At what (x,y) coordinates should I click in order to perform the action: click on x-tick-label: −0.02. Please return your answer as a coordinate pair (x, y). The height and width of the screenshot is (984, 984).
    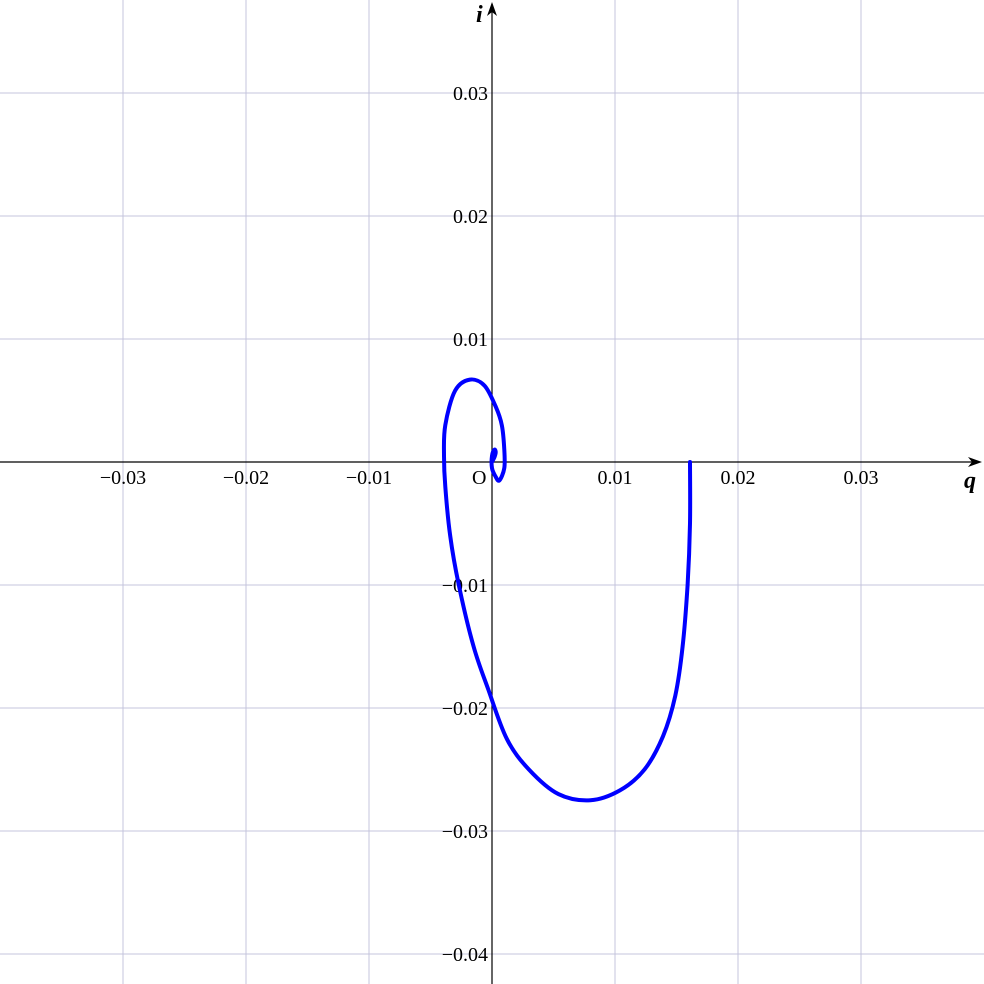
    Looking at the image, I should click on (246, 478).